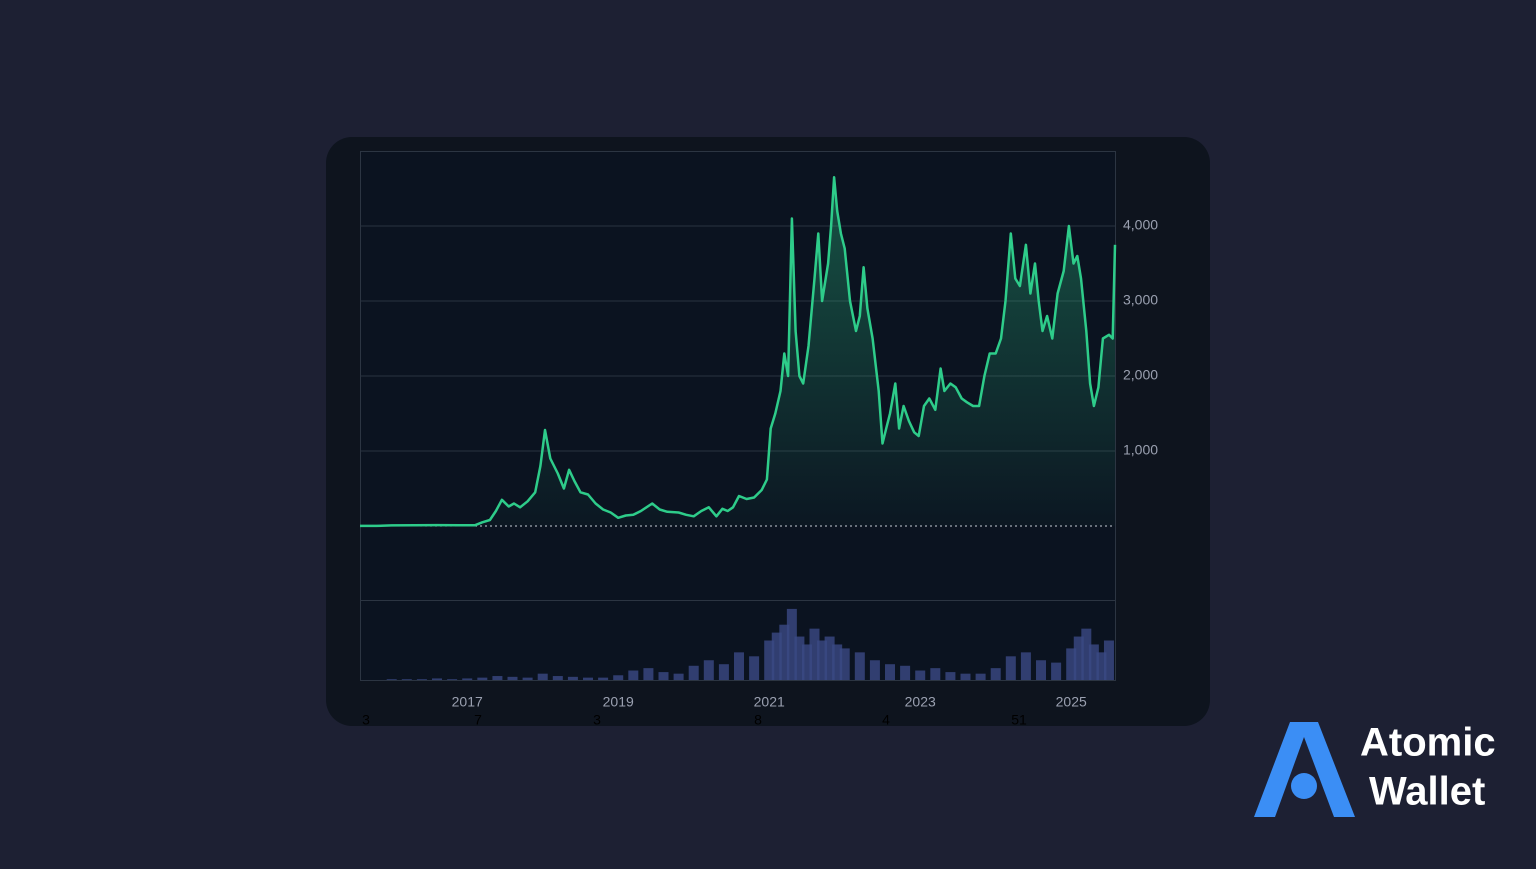 The image size is (1536, 869). What do you see at coordinates (920, 702) in the screenshot?
I see `x-tick-label: 2023` at bounding box center [920, 702].